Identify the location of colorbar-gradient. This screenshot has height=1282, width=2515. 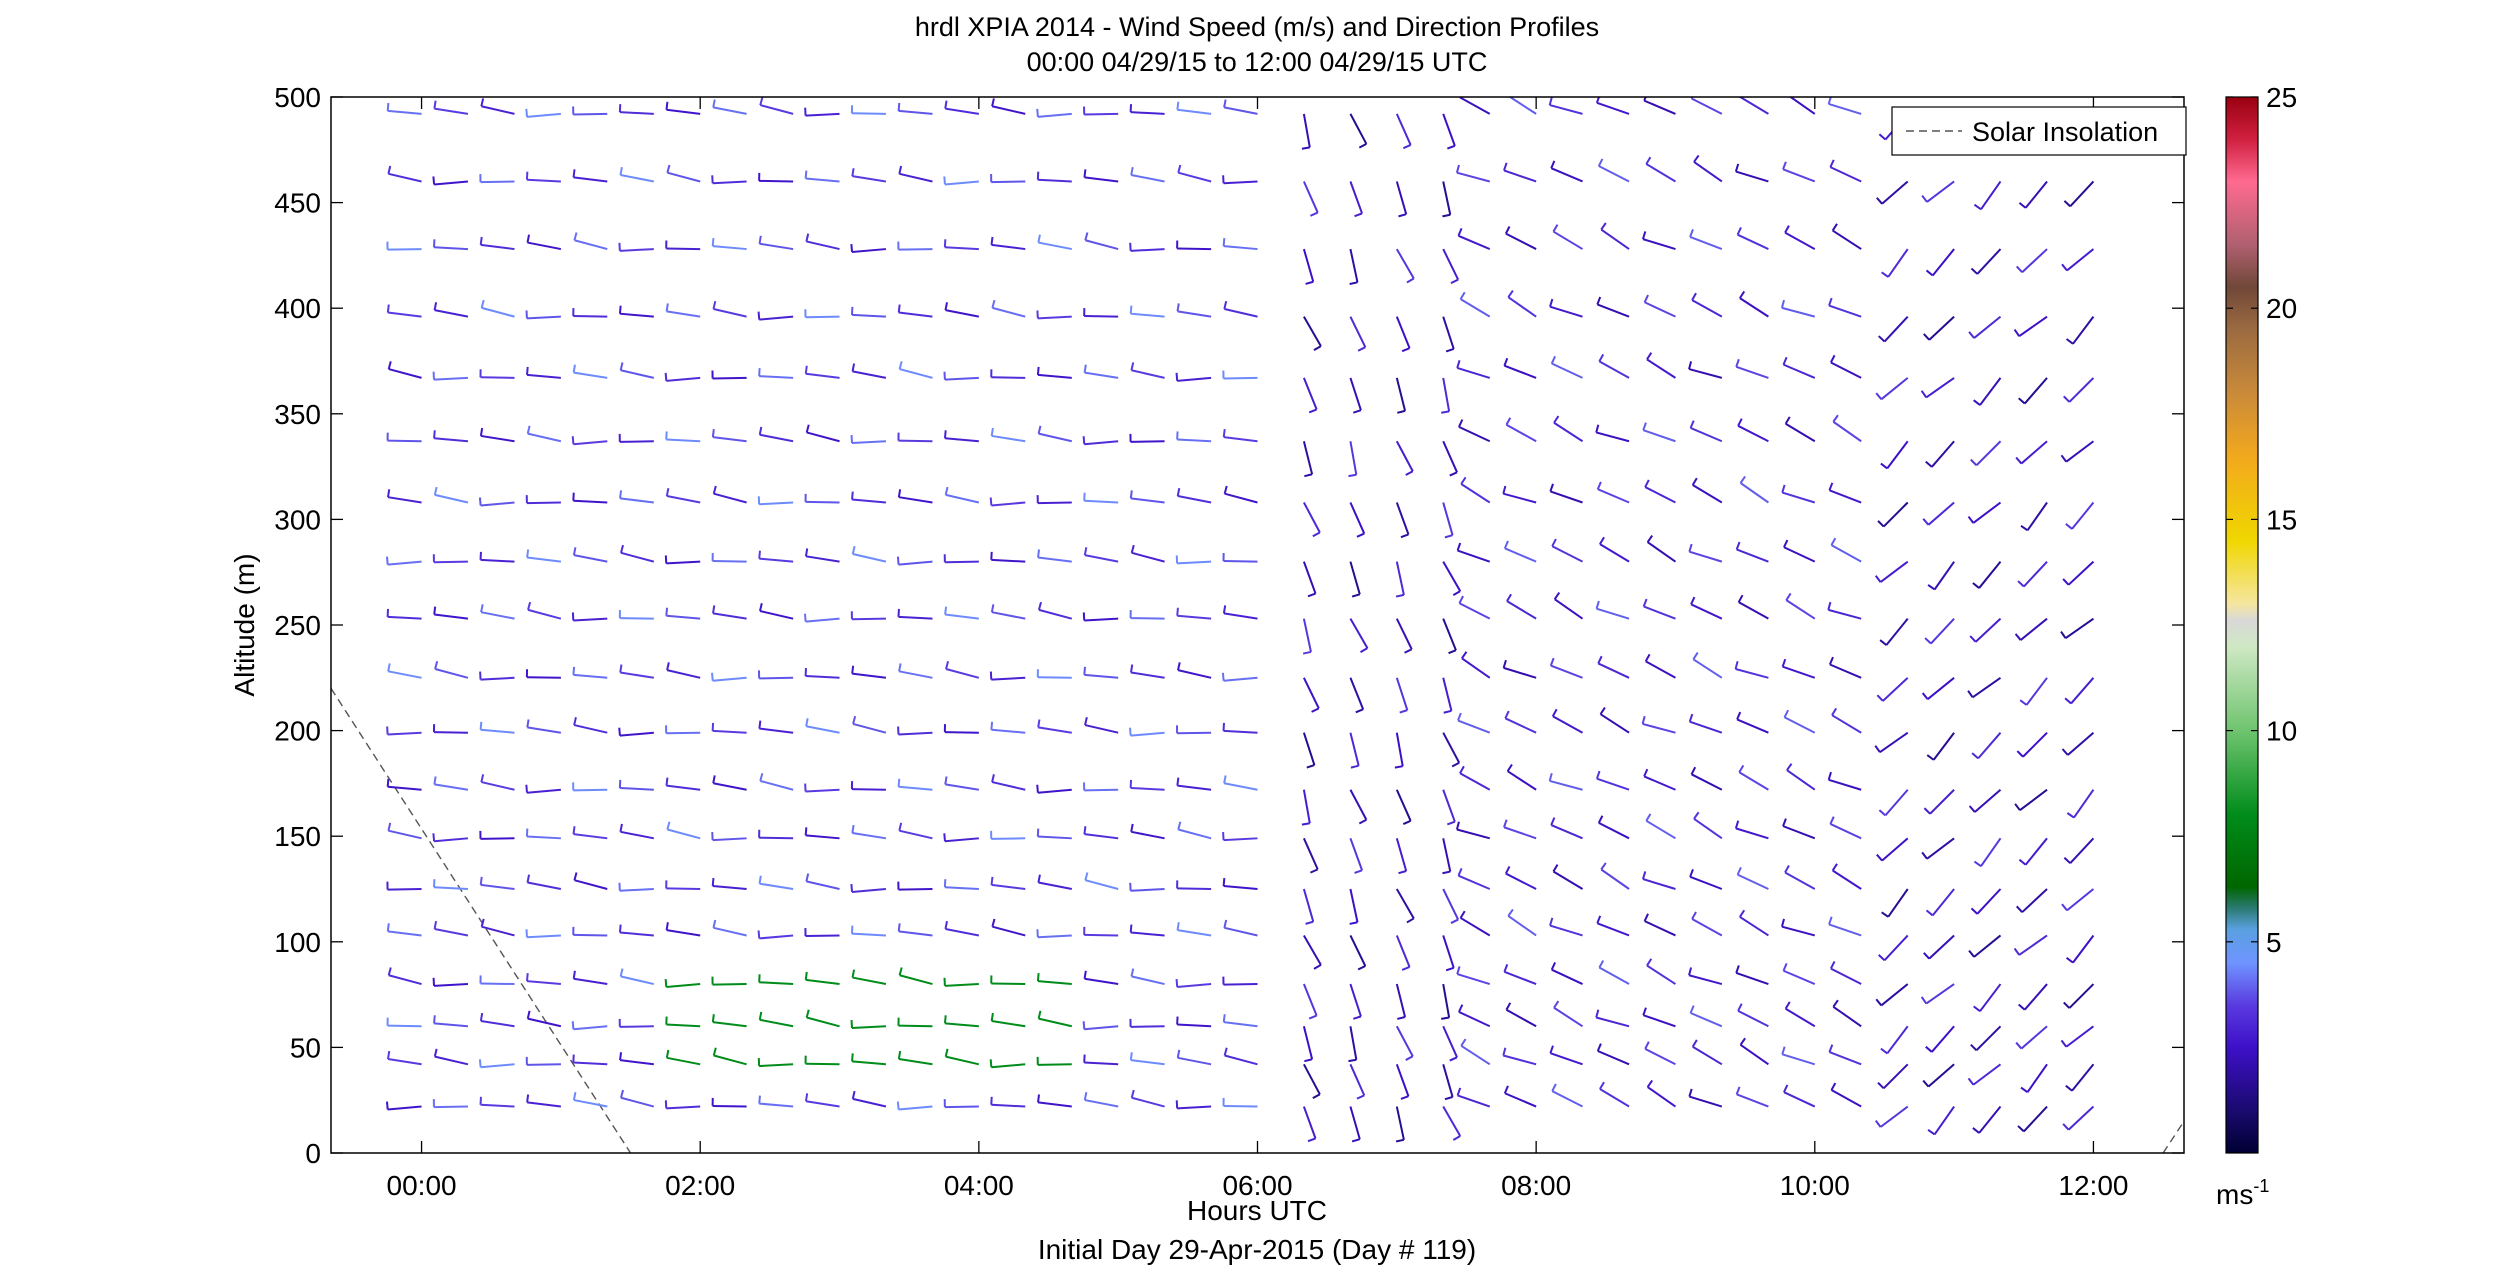
(2242, 625).